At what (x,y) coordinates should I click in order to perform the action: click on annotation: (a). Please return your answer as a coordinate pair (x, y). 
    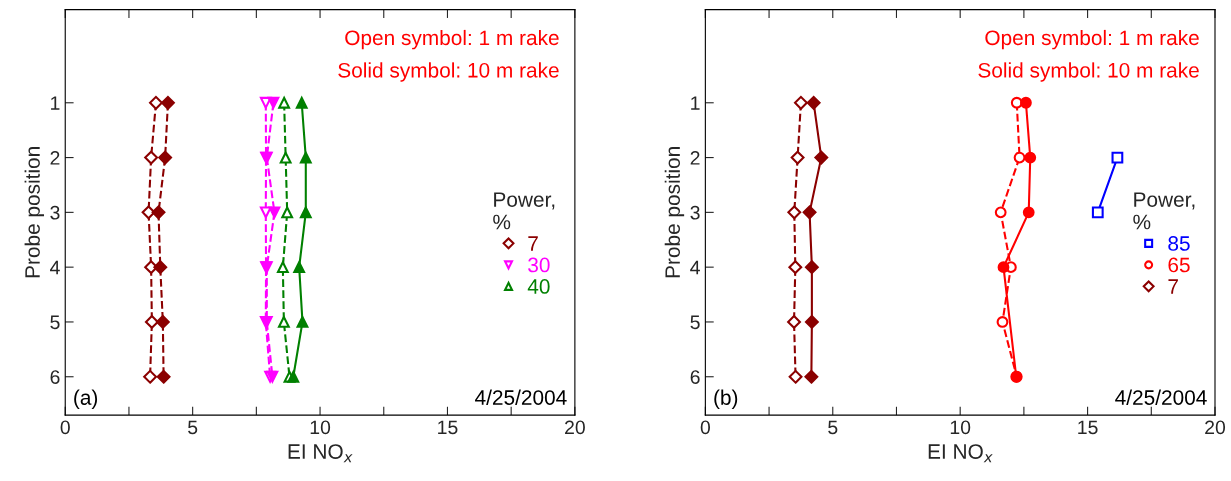
    Looking at the image, I should click on (86, 399).